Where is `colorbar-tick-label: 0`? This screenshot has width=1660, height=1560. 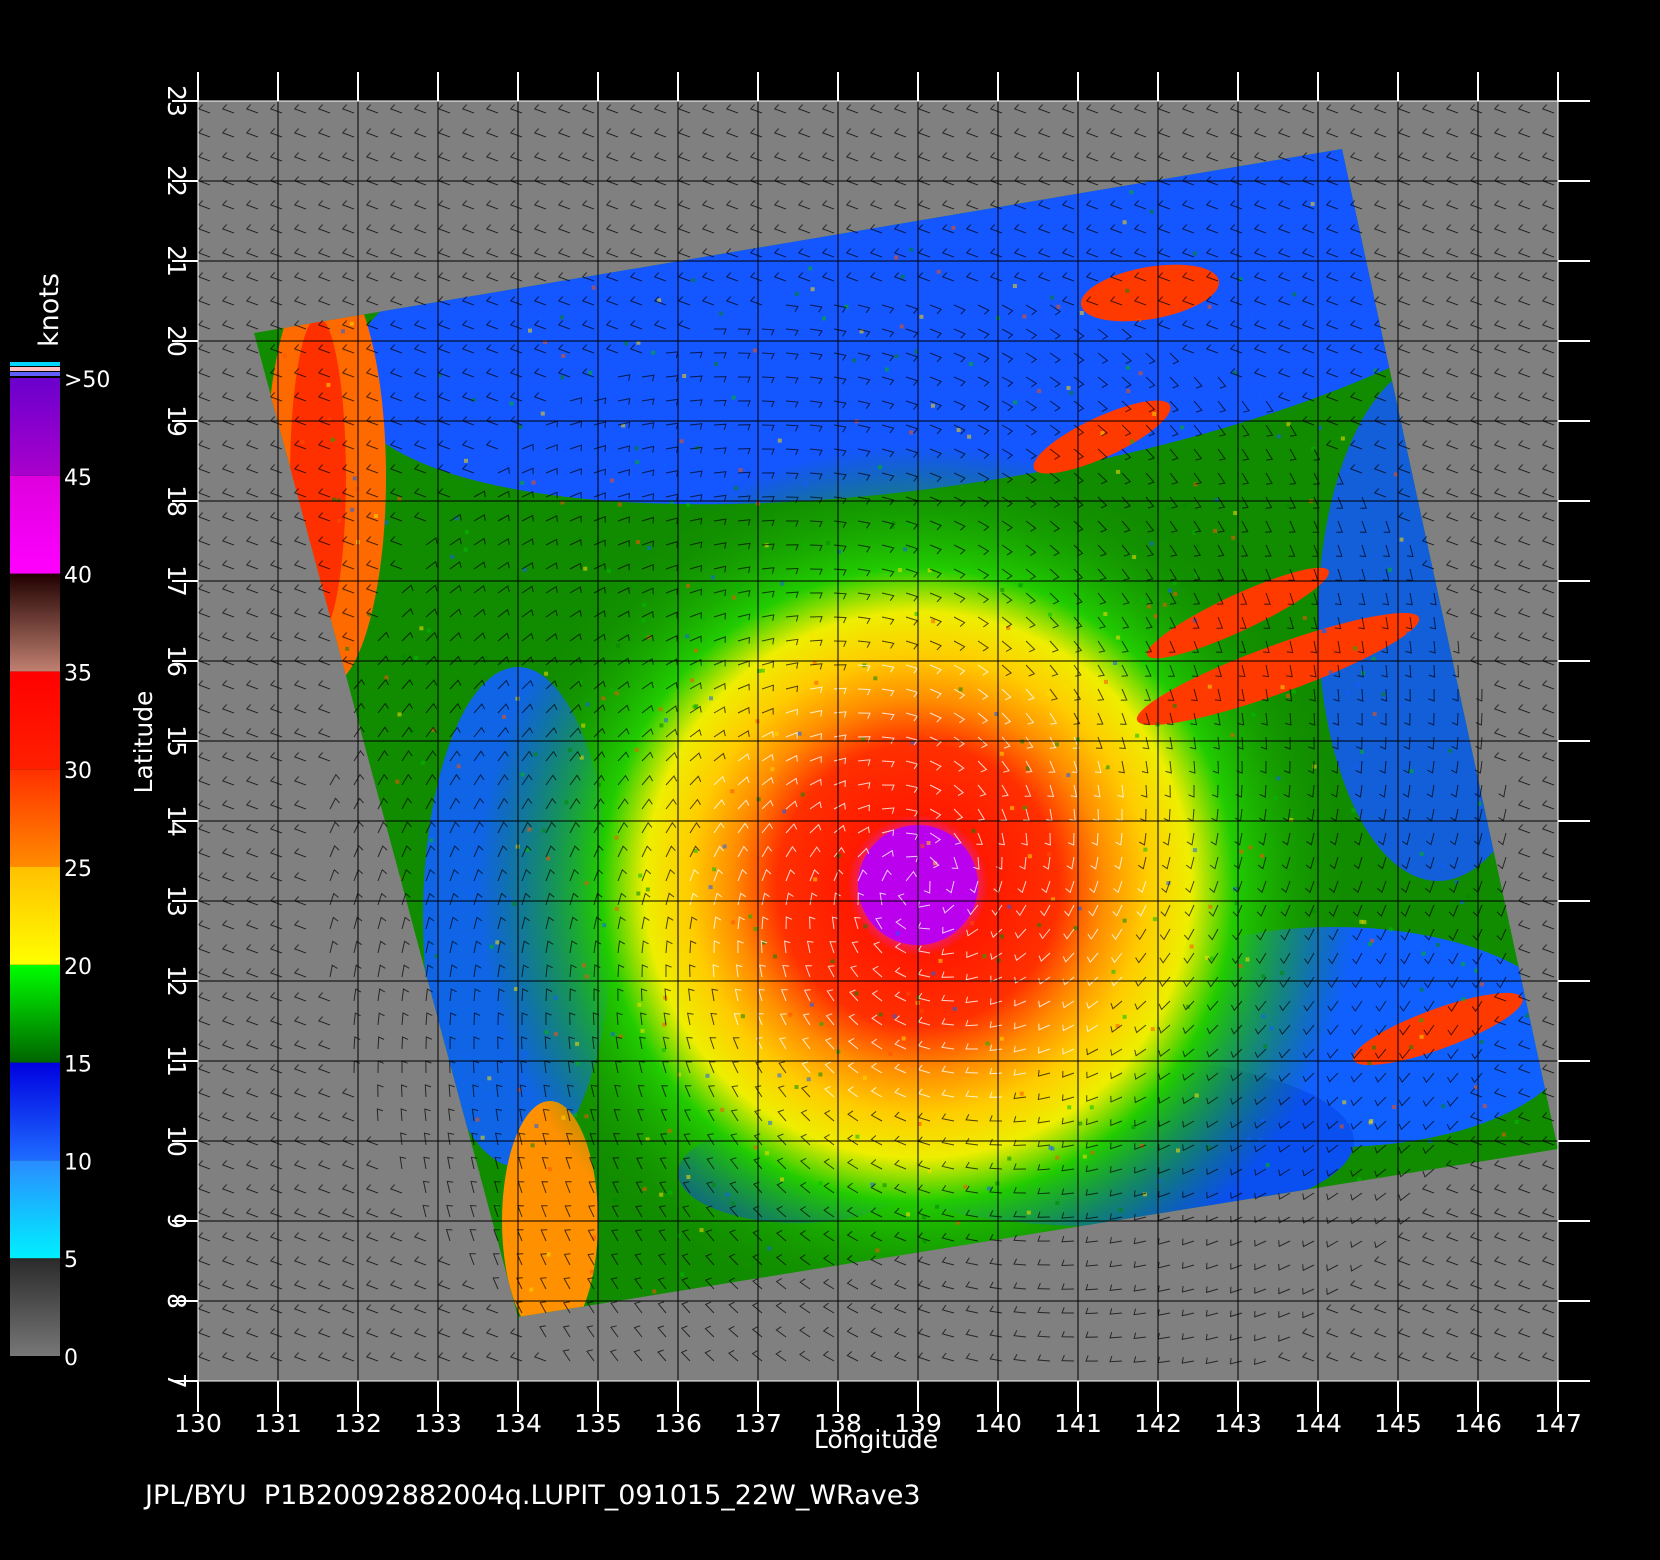 colorbar-tick-label: 0 is located at coordinates (71, 1358).